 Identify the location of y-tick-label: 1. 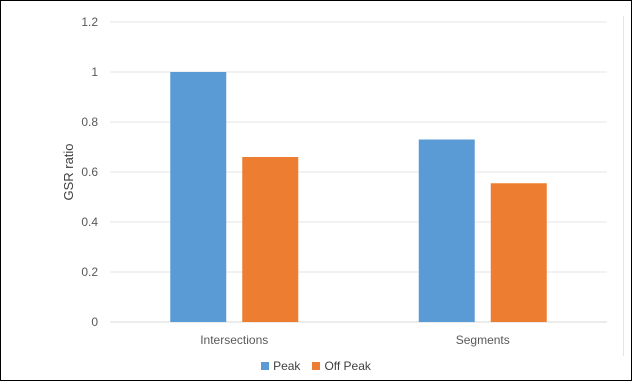
(94, 72).